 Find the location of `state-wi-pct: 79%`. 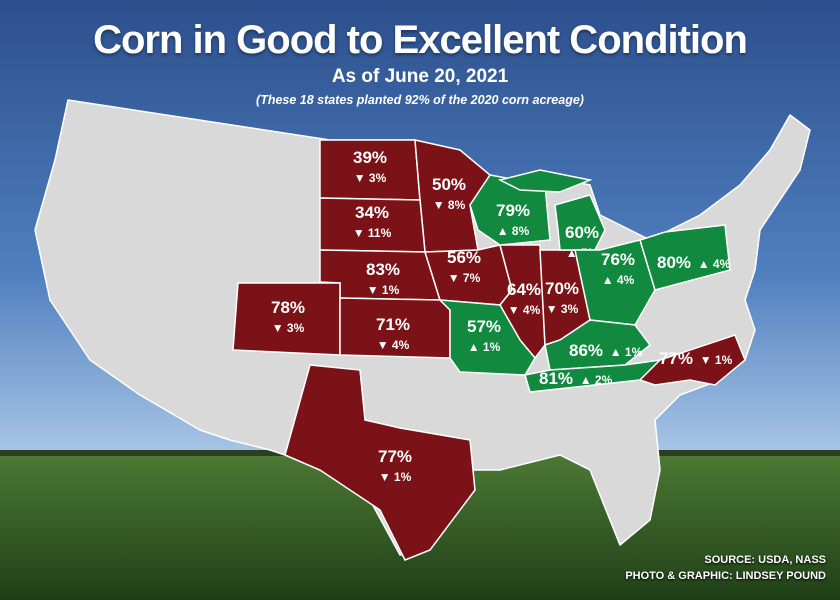

state-wi-pct: 79% is located at coordinates (513, 210).